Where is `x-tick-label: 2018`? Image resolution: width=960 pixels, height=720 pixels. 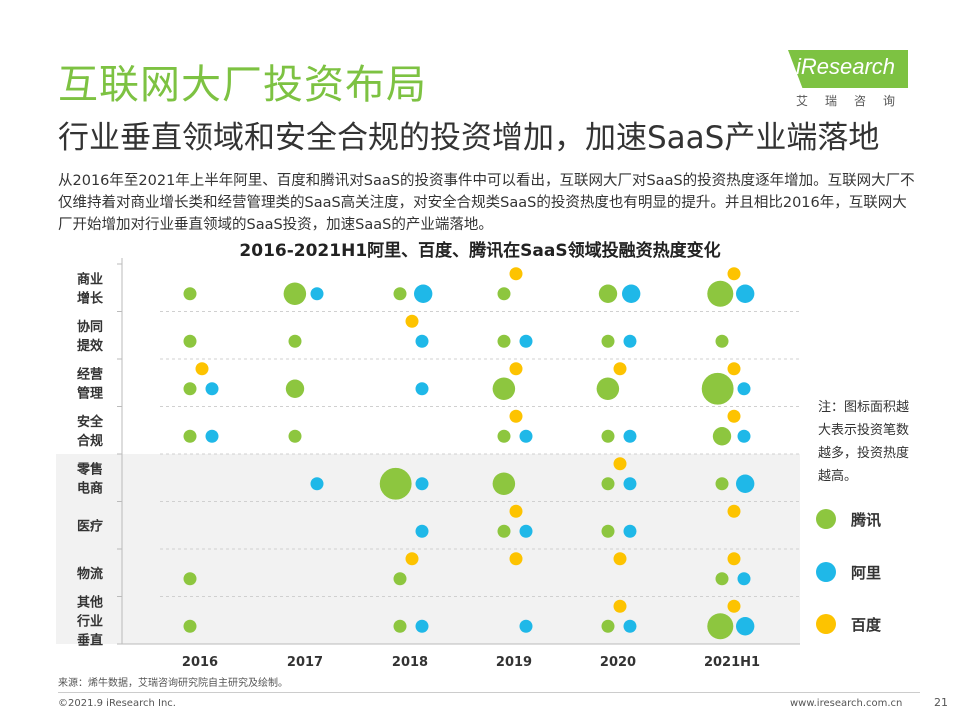
x-tick-label: 2018 is located at coordinates (410, 662).